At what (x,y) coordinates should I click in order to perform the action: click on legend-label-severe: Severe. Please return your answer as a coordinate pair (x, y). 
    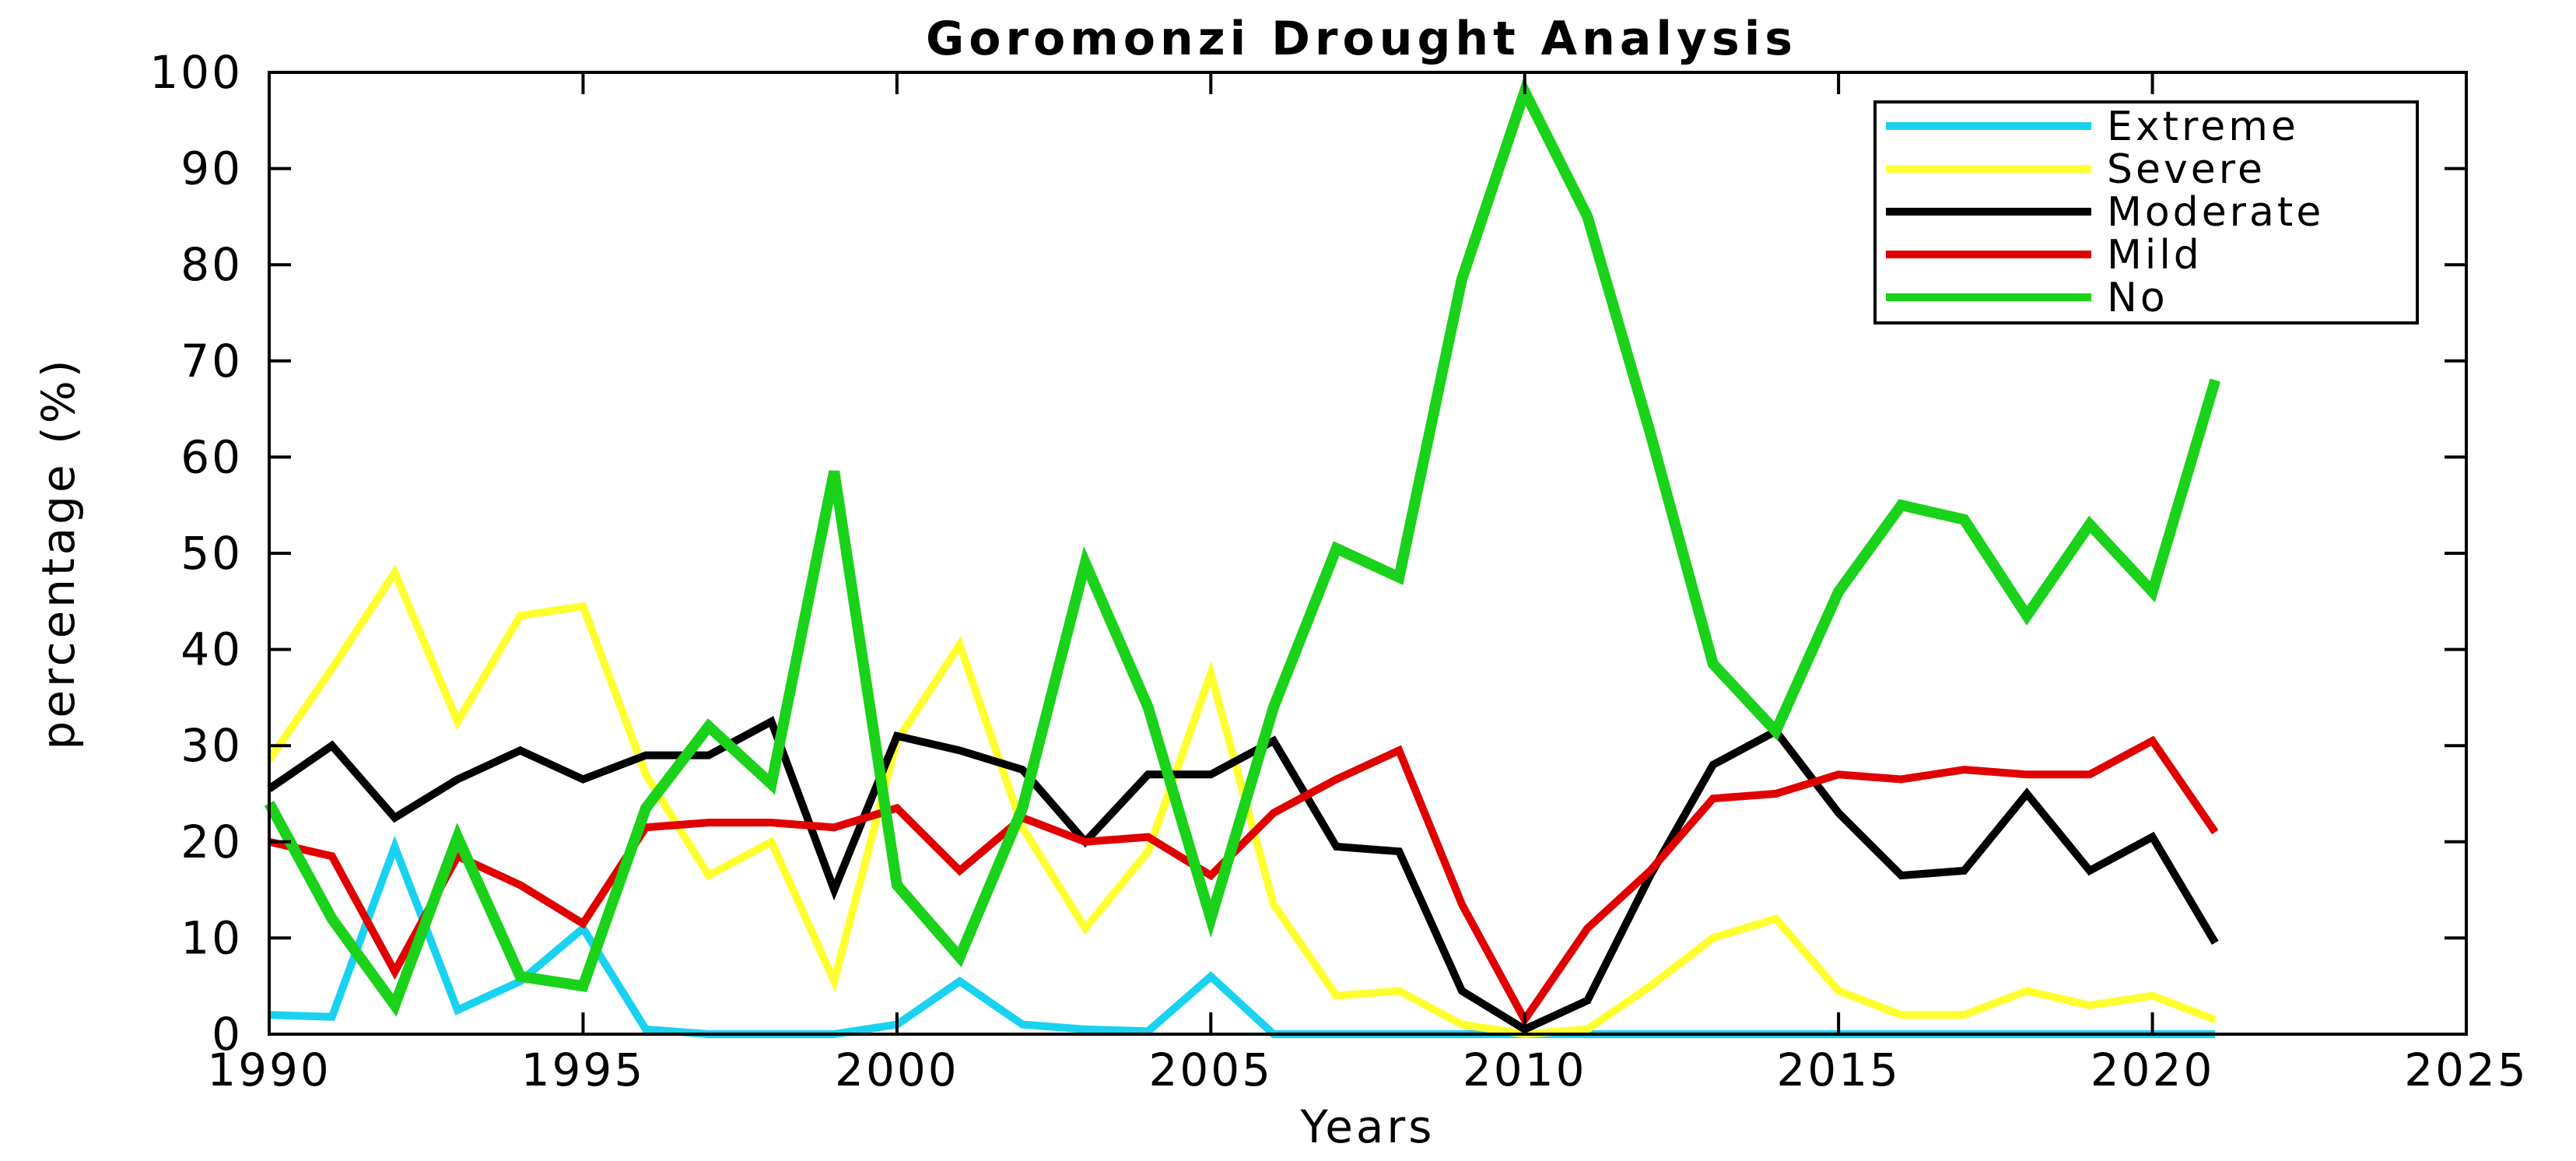
    Looking at the image, I should click on (2187, 169).